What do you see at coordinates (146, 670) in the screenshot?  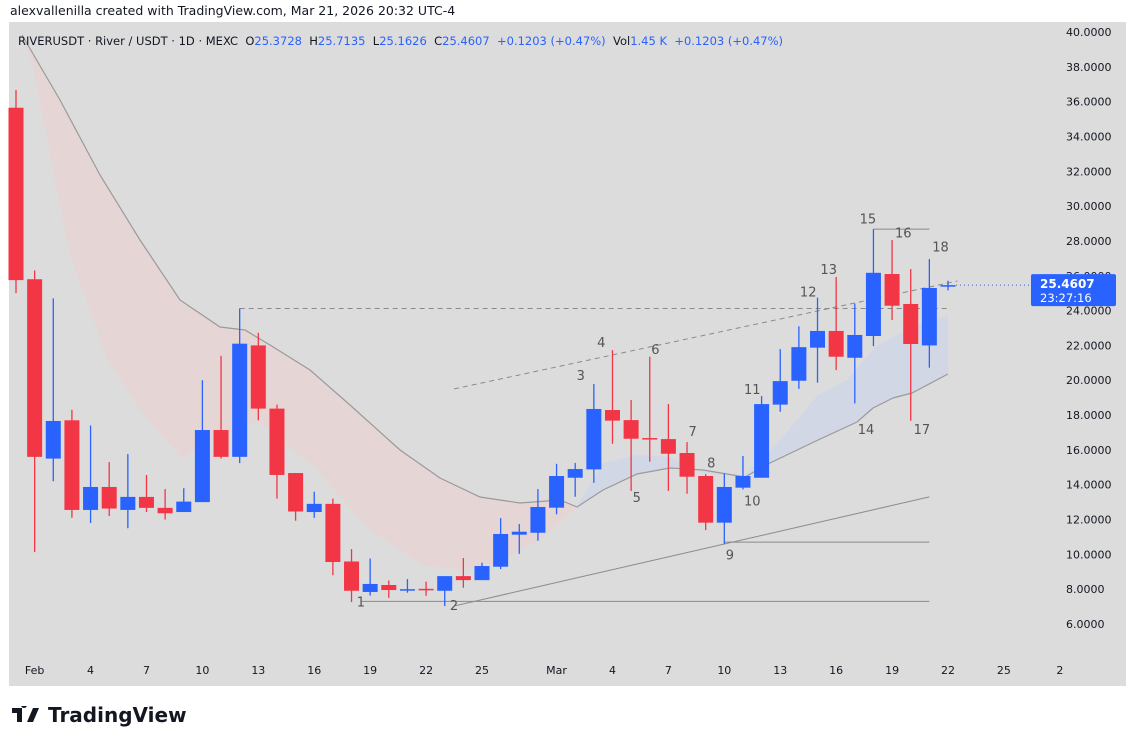 I see `x-tick-label: 7` at bounding box center [146, 670].